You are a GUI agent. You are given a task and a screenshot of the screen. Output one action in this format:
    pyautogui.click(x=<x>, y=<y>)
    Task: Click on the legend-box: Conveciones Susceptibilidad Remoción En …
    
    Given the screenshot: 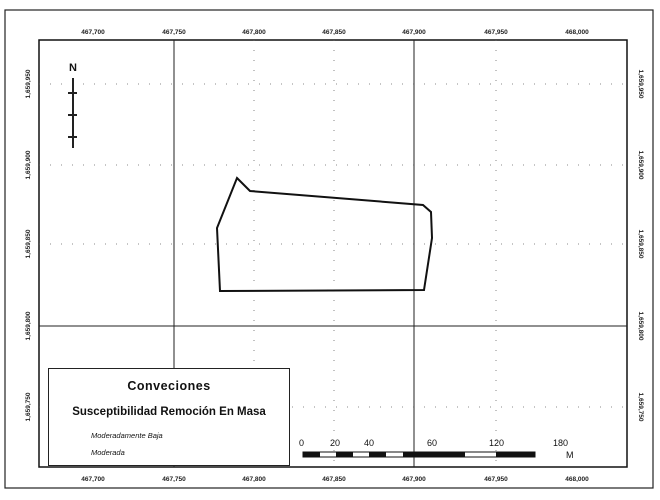 What is the action you would take?
    pyautogui.click(x=169, y=417)
    